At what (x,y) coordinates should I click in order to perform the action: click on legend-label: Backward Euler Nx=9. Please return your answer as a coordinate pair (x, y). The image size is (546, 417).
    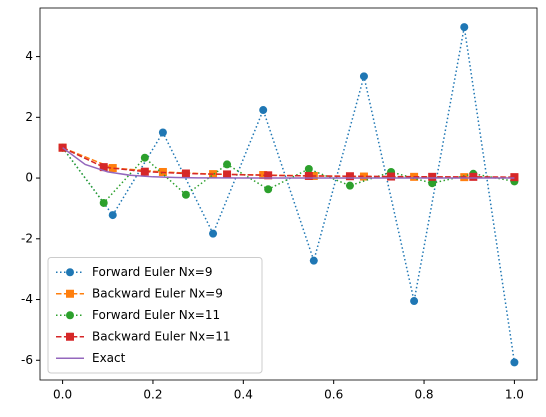
    Looking at the image, I should click on (157, 293).